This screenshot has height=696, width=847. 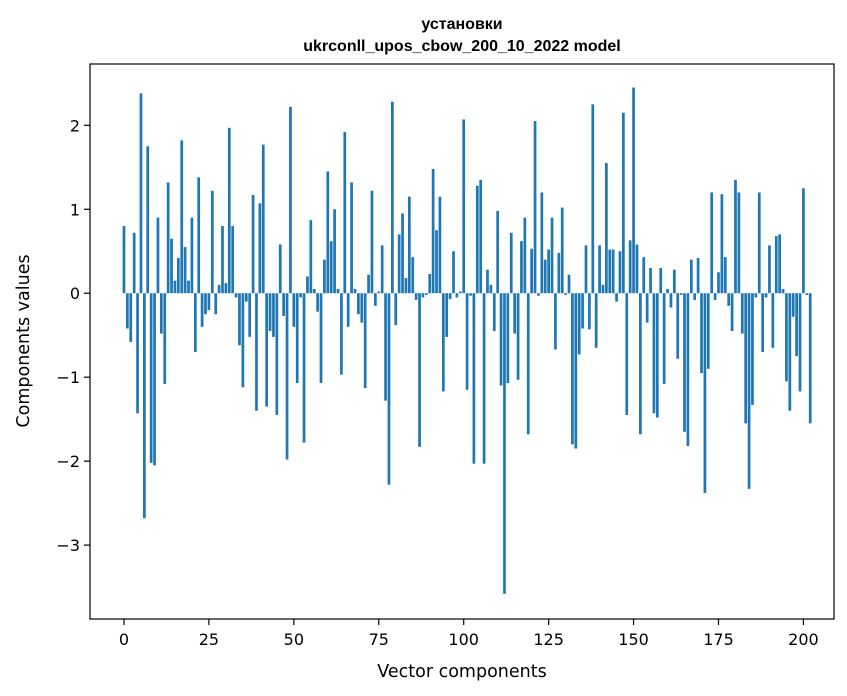 I want to click on x-axis-ticks: 0 25 50 75 100 125 150 175 200, so click(x=469, y=634).